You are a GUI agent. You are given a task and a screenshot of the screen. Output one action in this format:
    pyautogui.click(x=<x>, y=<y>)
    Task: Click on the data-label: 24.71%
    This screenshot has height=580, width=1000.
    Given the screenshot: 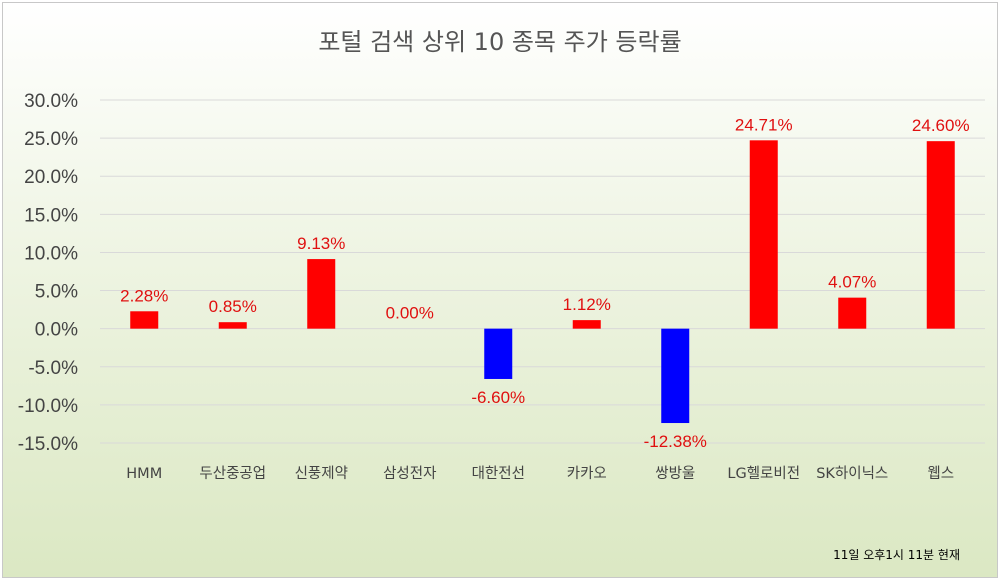 What is the action you would take?
    pyautogui.click(x=764, y=124)
    